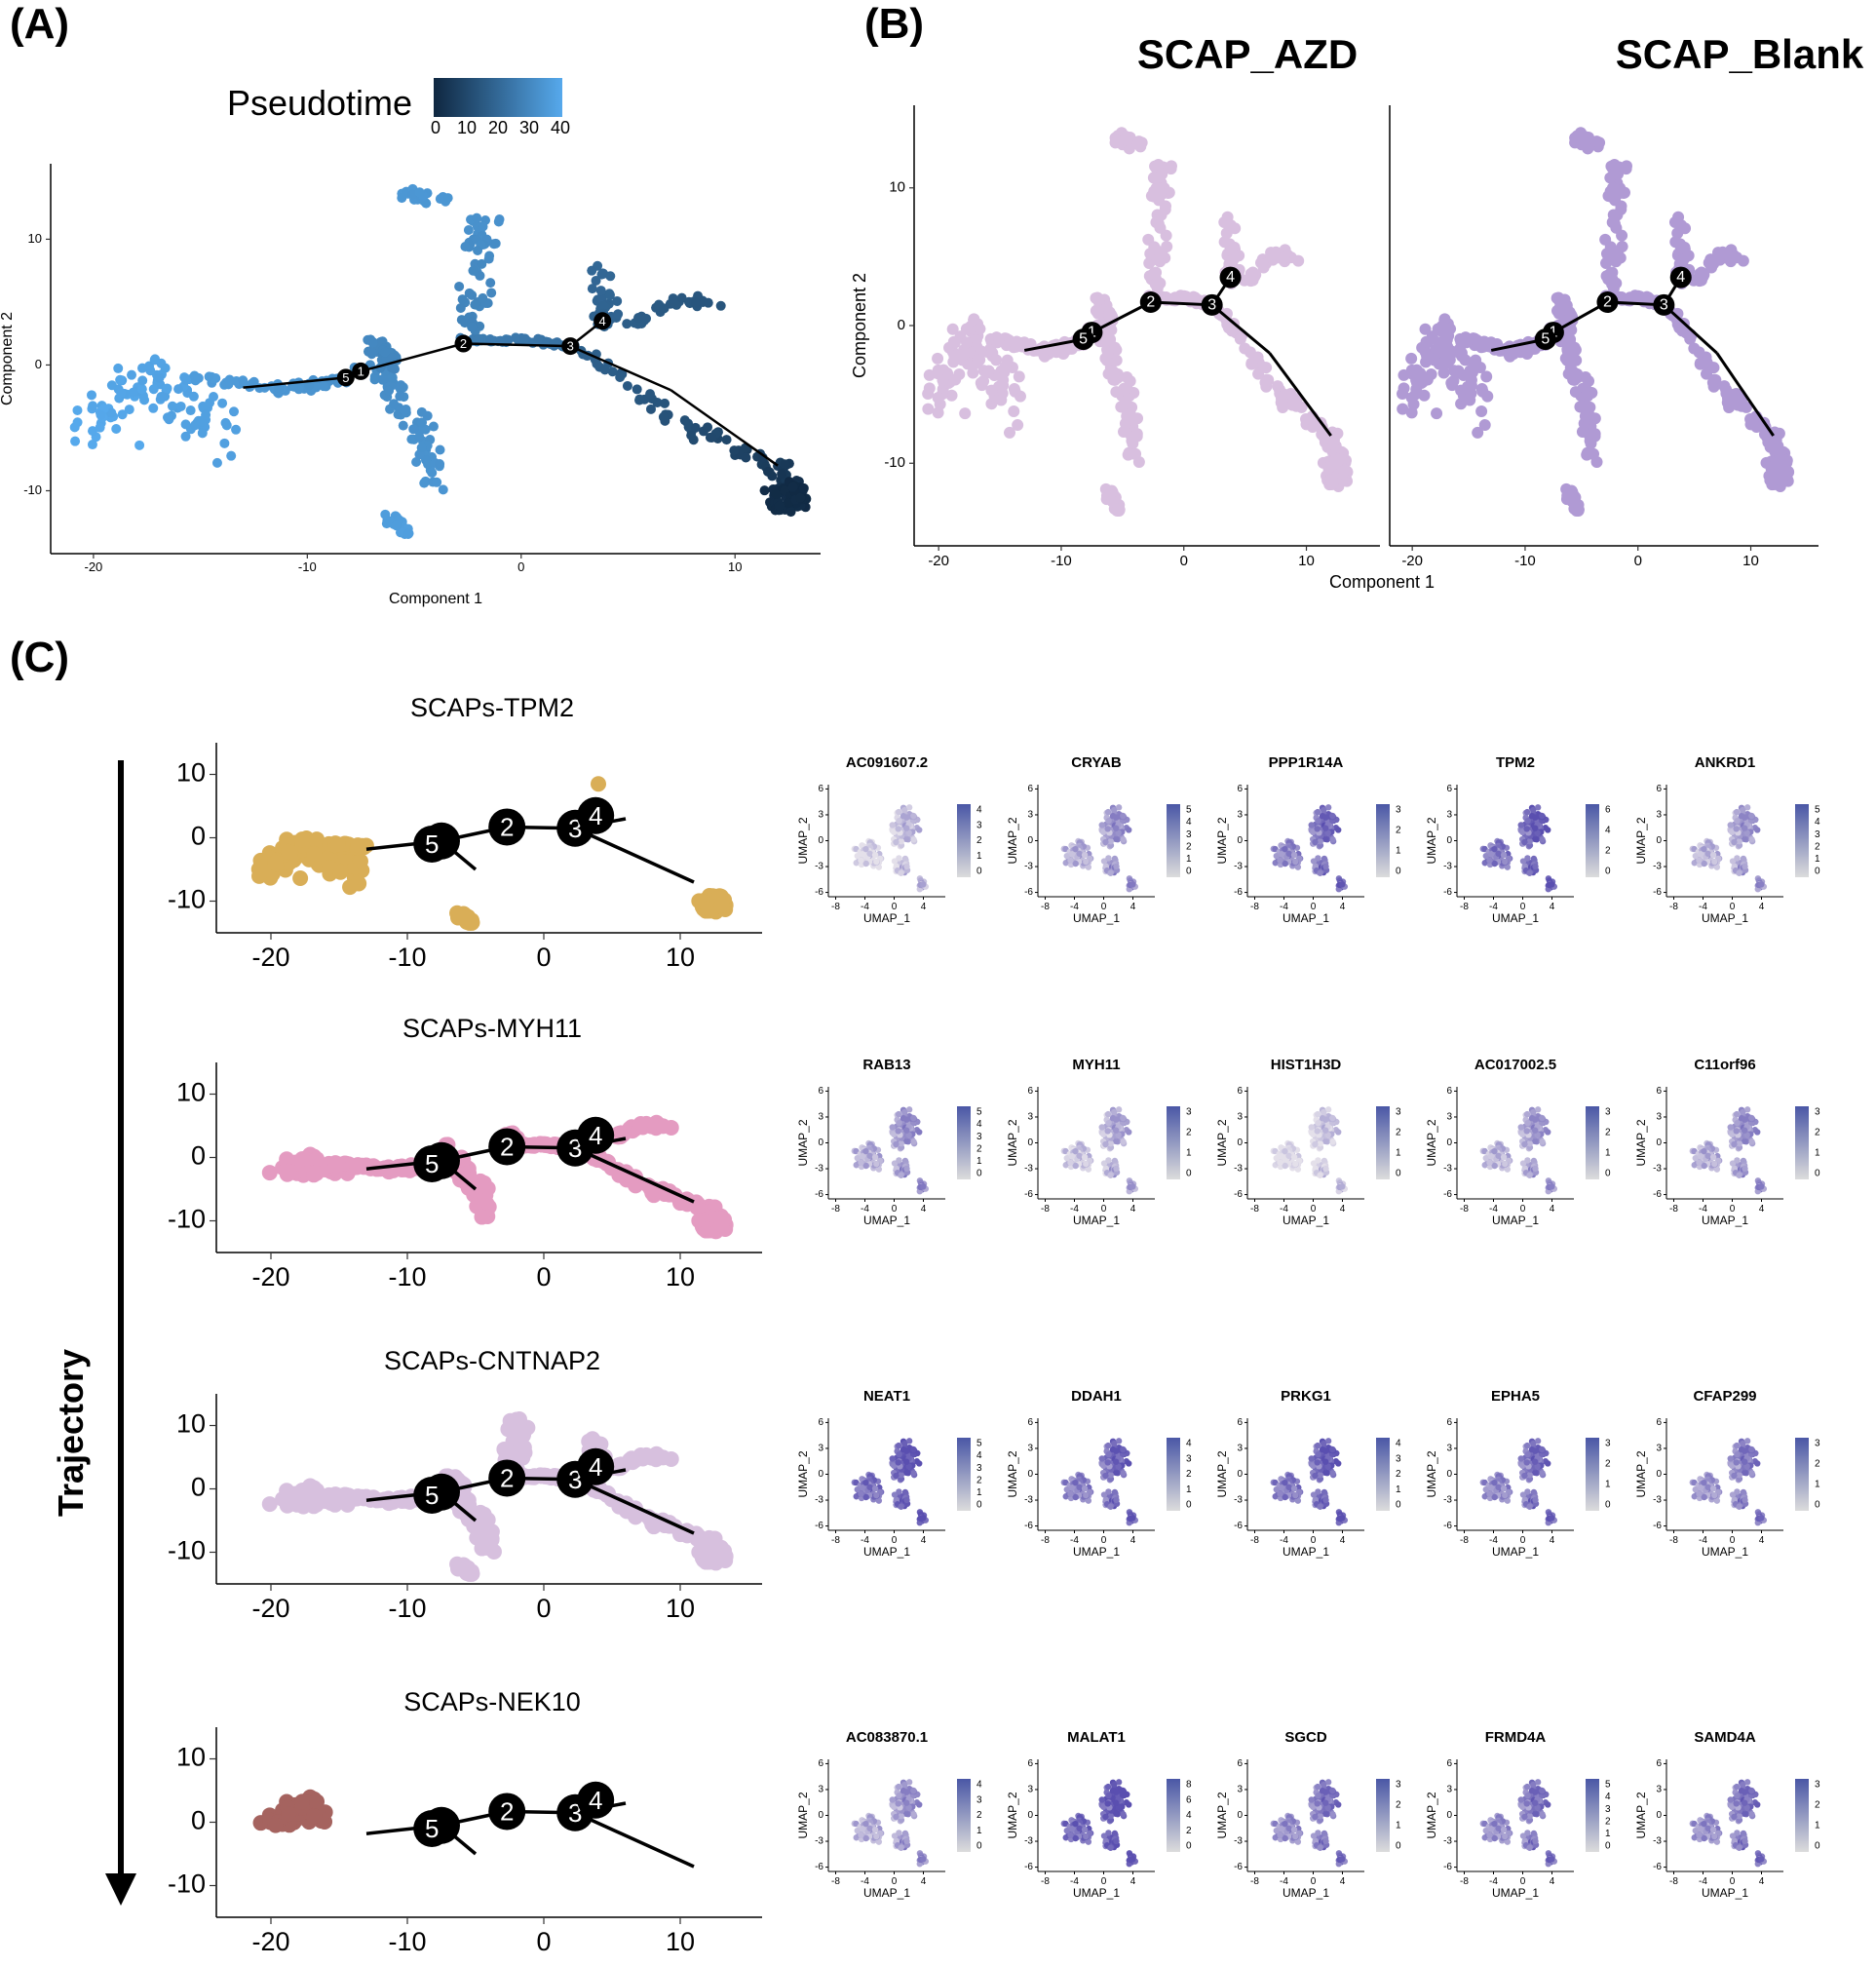  What do you see at coordinates (435, 127) in the screenshot?
I see `legend-tick-label: 0` at bounding box center [435, 127].